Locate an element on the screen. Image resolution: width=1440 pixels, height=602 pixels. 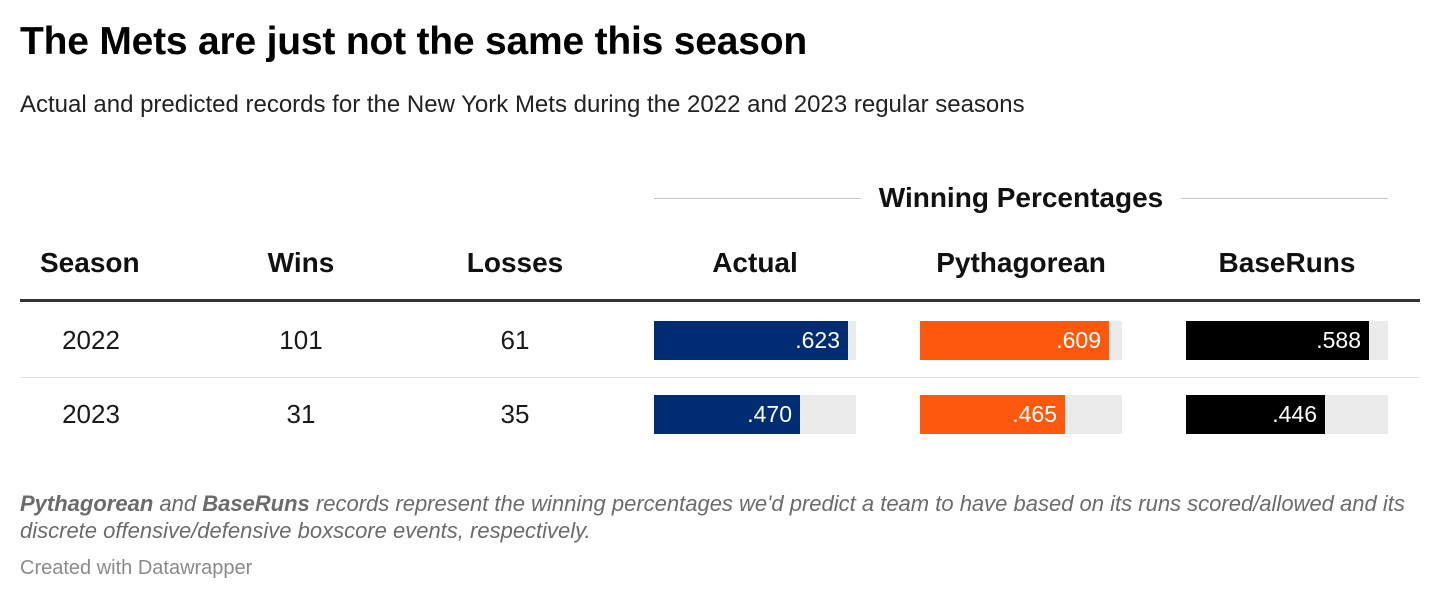
cell-season: 2023 is located at coordinates (91, 414).